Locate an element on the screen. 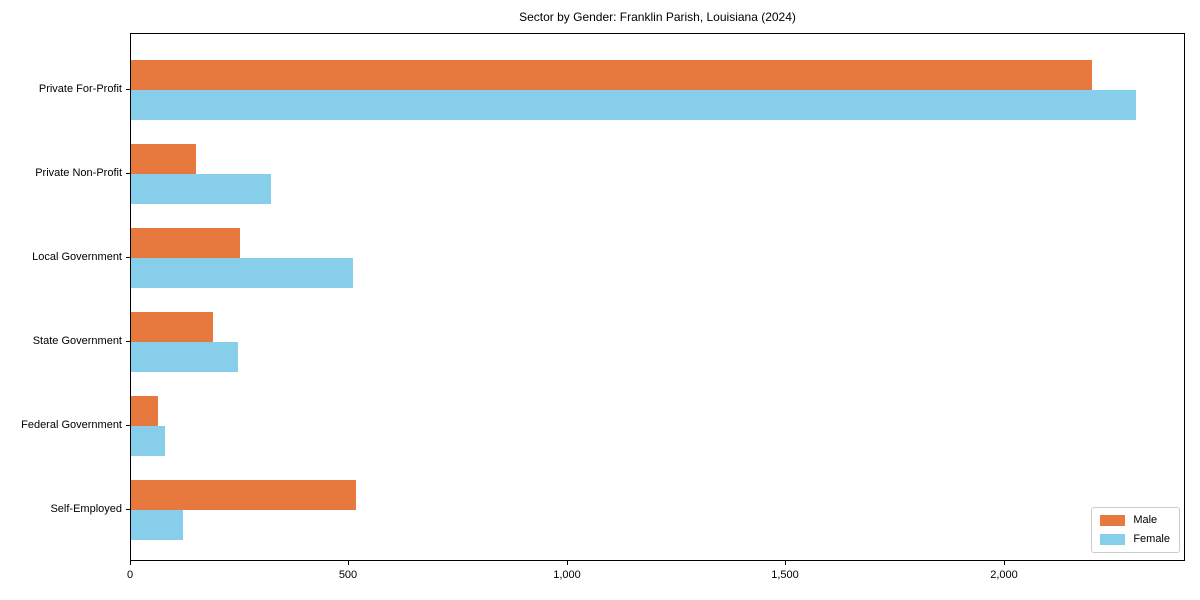 This screenshot has width=1200, height=600. x-tick-label-500: 500 is located at coordinates (348, 575).